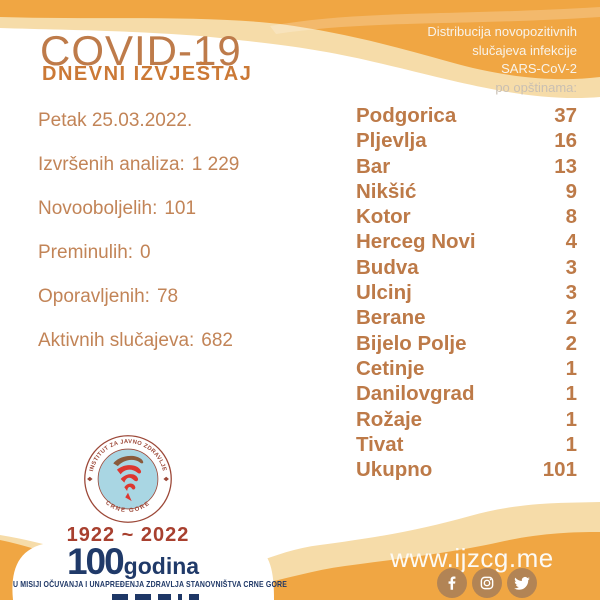 This screenshot has height=600, width=600. Describe the element at coordinates (389, 419) in the screenshot. I see `municipality-name: Rožaje` at that location.